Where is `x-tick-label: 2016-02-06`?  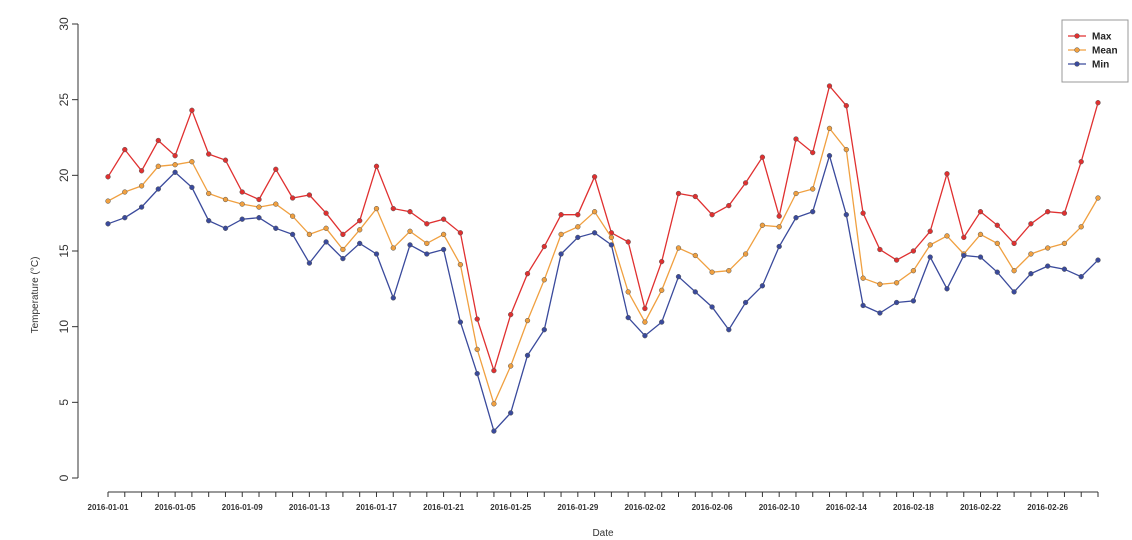
x-tick-label: 2016-02-06 is located at coordinates (712, 507).